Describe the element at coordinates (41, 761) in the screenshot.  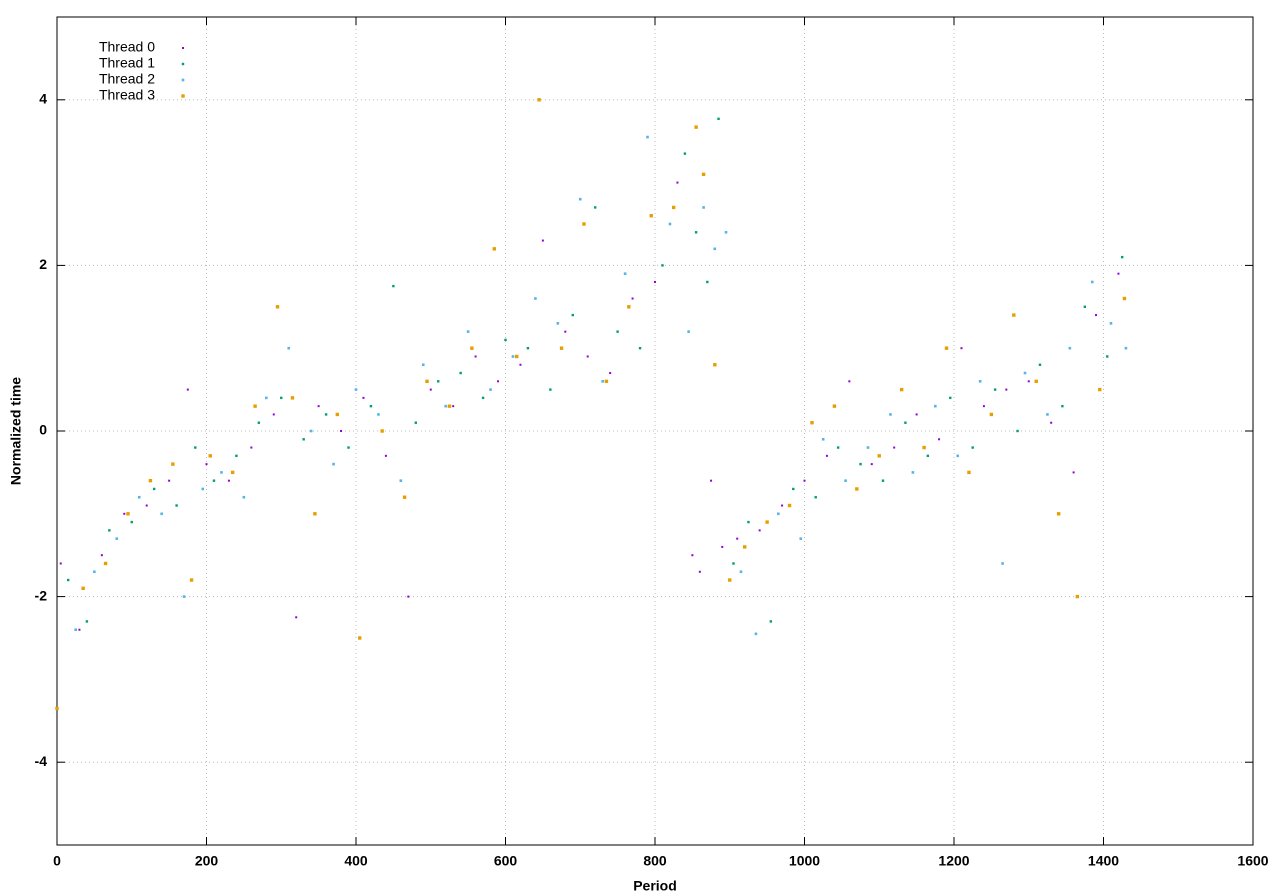
I see `y-tick-label: -4` at that location.